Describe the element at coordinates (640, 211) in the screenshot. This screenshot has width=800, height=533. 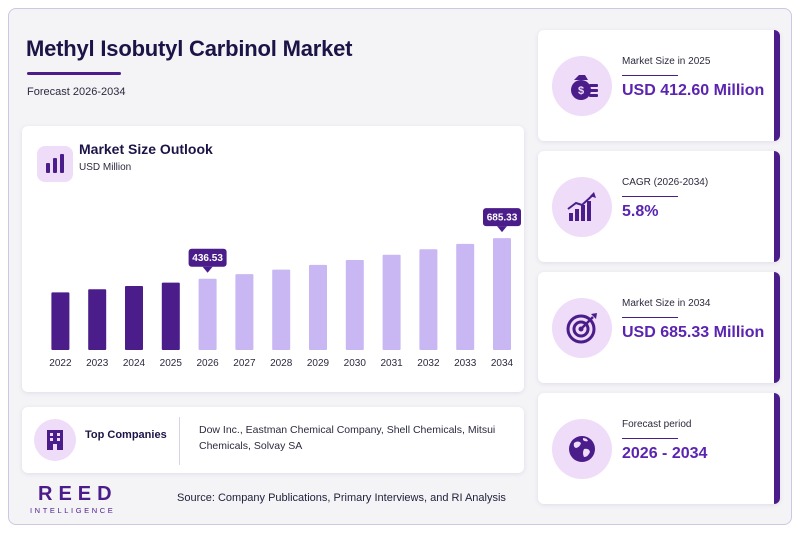
I see `stat-value: 5.8%` at that location.